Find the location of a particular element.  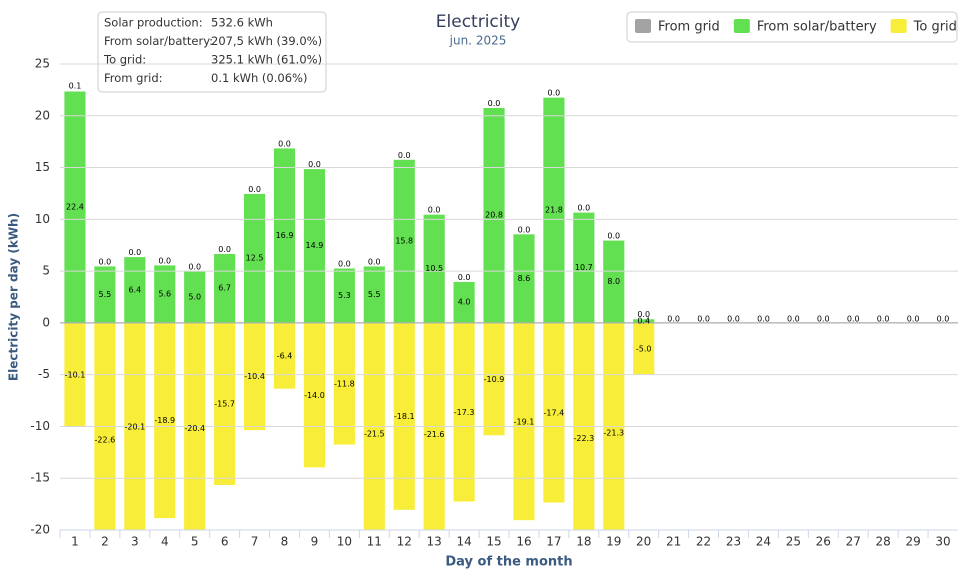

x-tick-label: 28 is located at coordinates (883, 542).